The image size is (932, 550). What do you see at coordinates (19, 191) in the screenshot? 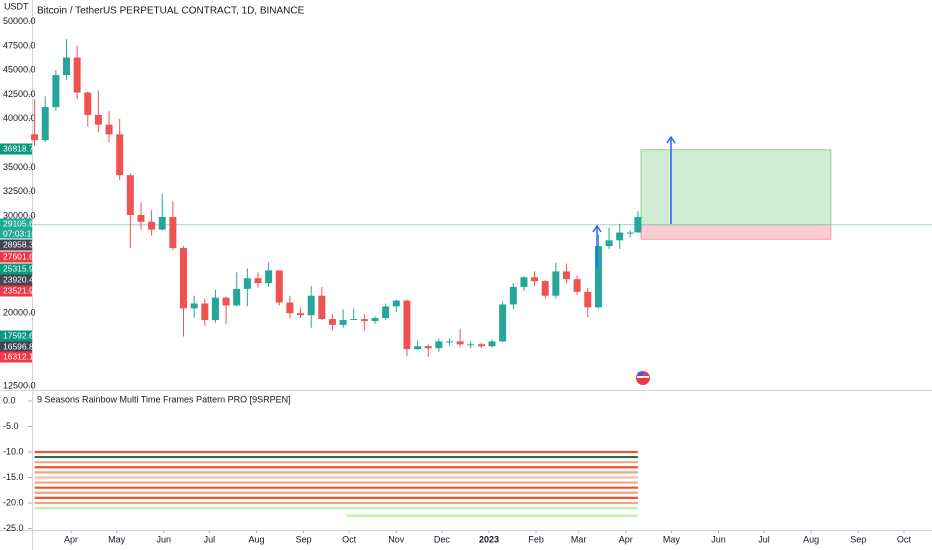
I see `y-tick-label: 32500.0` at bounding box center [19, 191].